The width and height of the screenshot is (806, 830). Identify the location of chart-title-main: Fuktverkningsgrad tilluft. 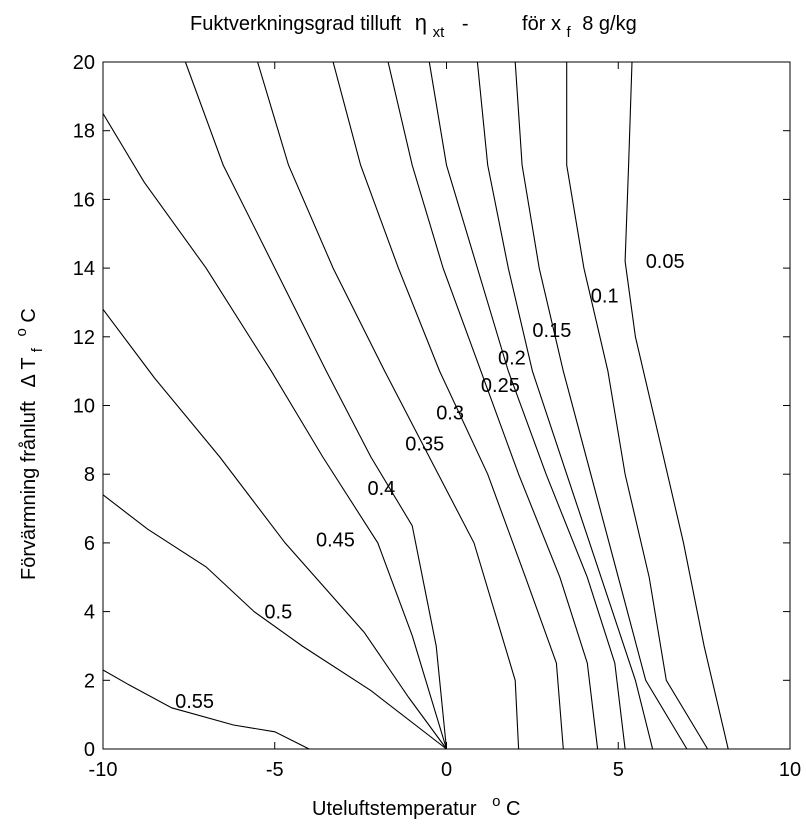
(296, 24).